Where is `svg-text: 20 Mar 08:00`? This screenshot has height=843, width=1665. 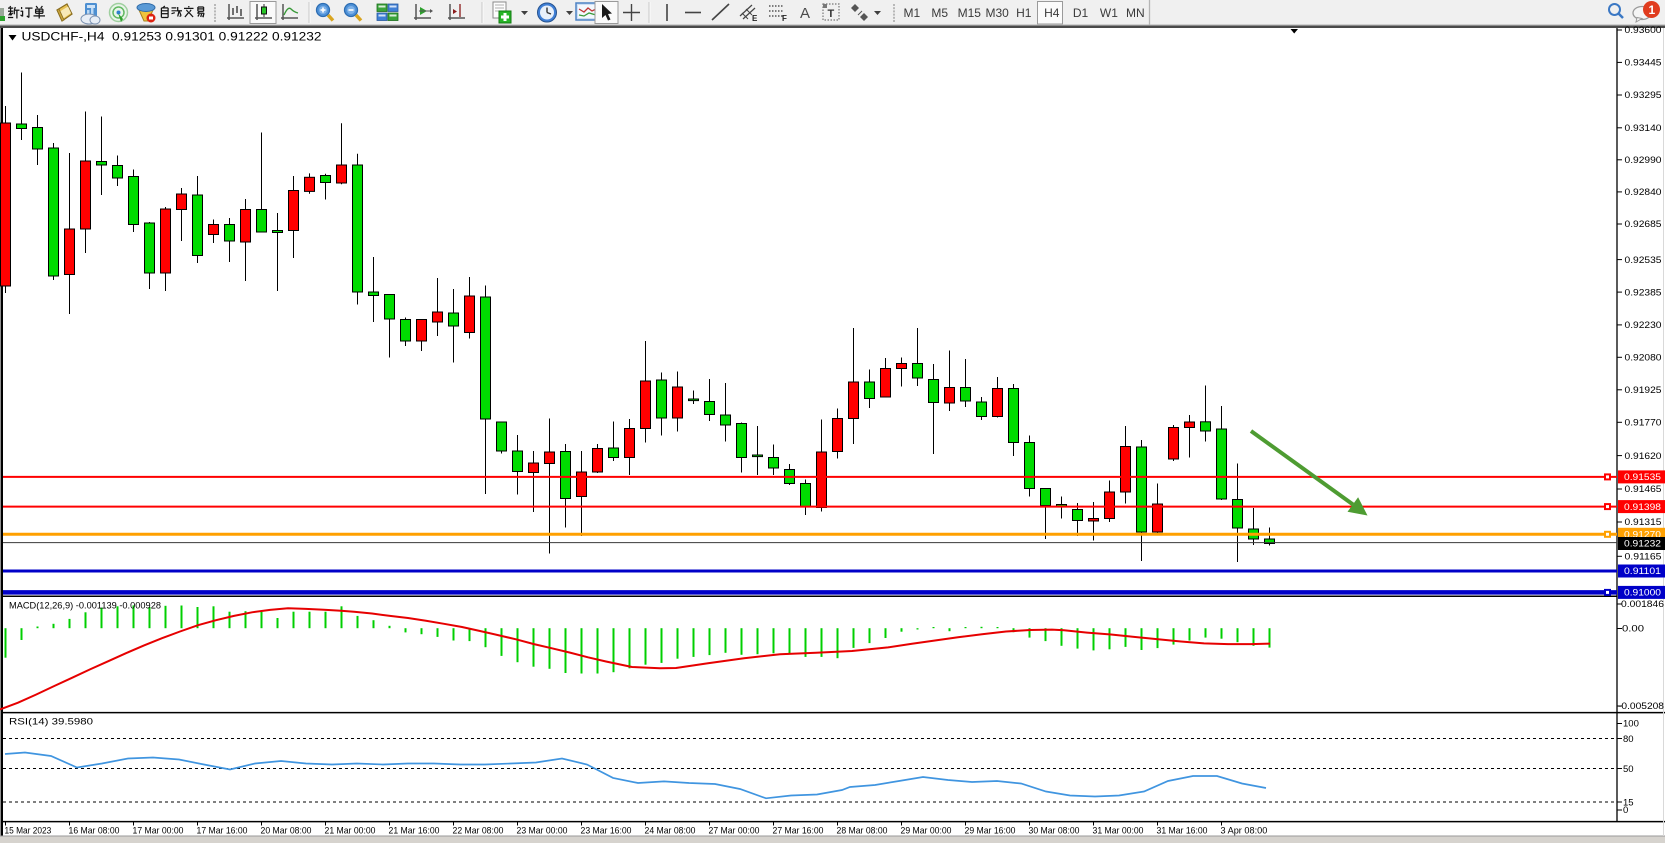 svg-text: 20 Mar 08:00 is located at coordinates (286, 831).